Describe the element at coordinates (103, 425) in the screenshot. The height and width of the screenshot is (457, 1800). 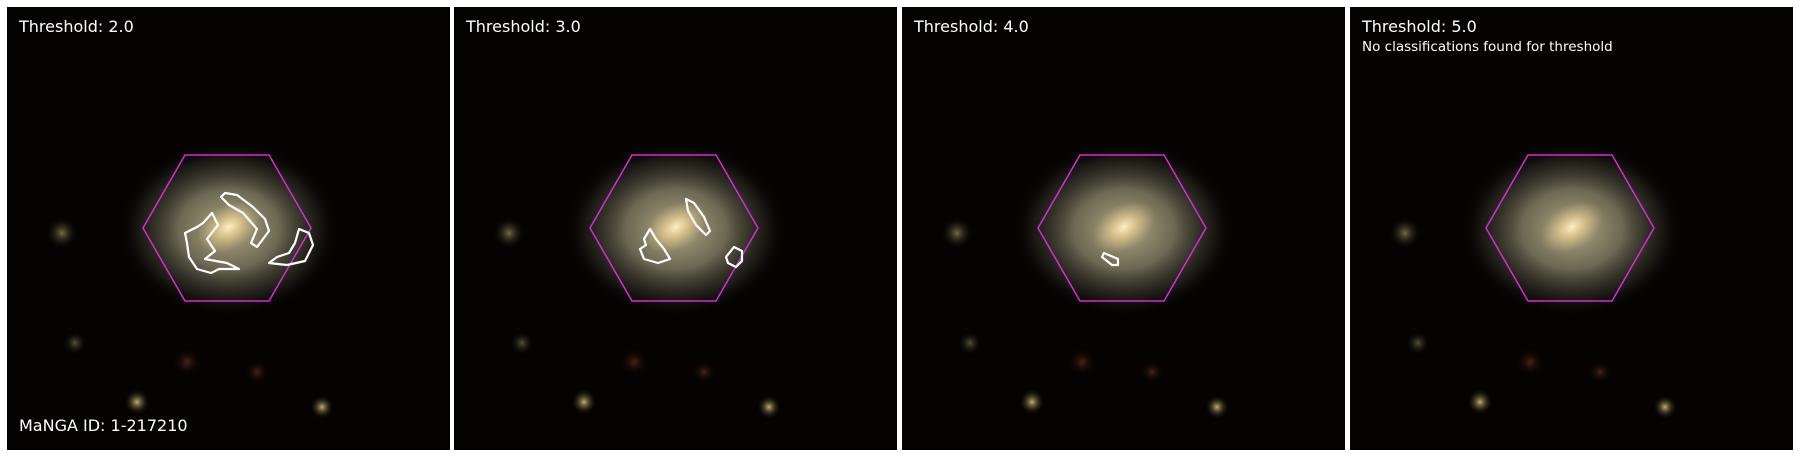
I see `manga-id-label: MaNGA ID: 1-217210` at that location.